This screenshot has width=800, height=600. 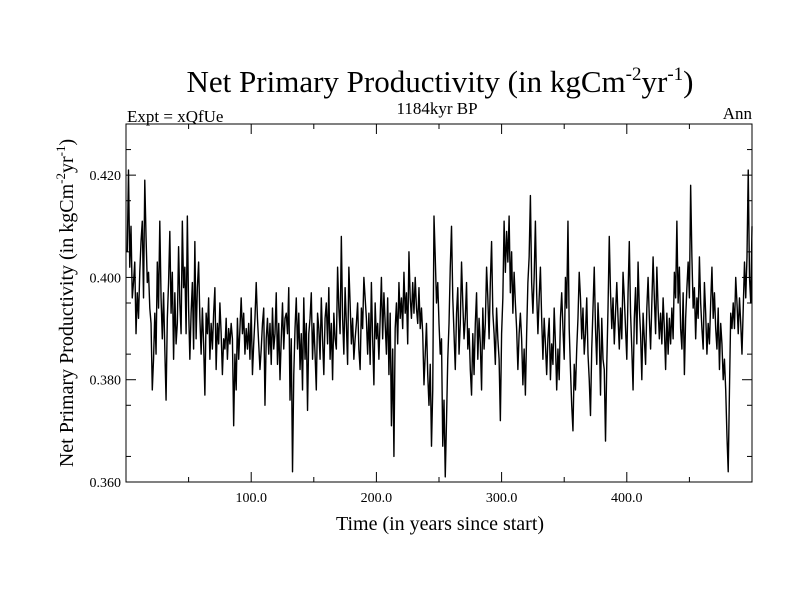 I want to click on x-tick-label: 100.0, so click(x=251, y=498).